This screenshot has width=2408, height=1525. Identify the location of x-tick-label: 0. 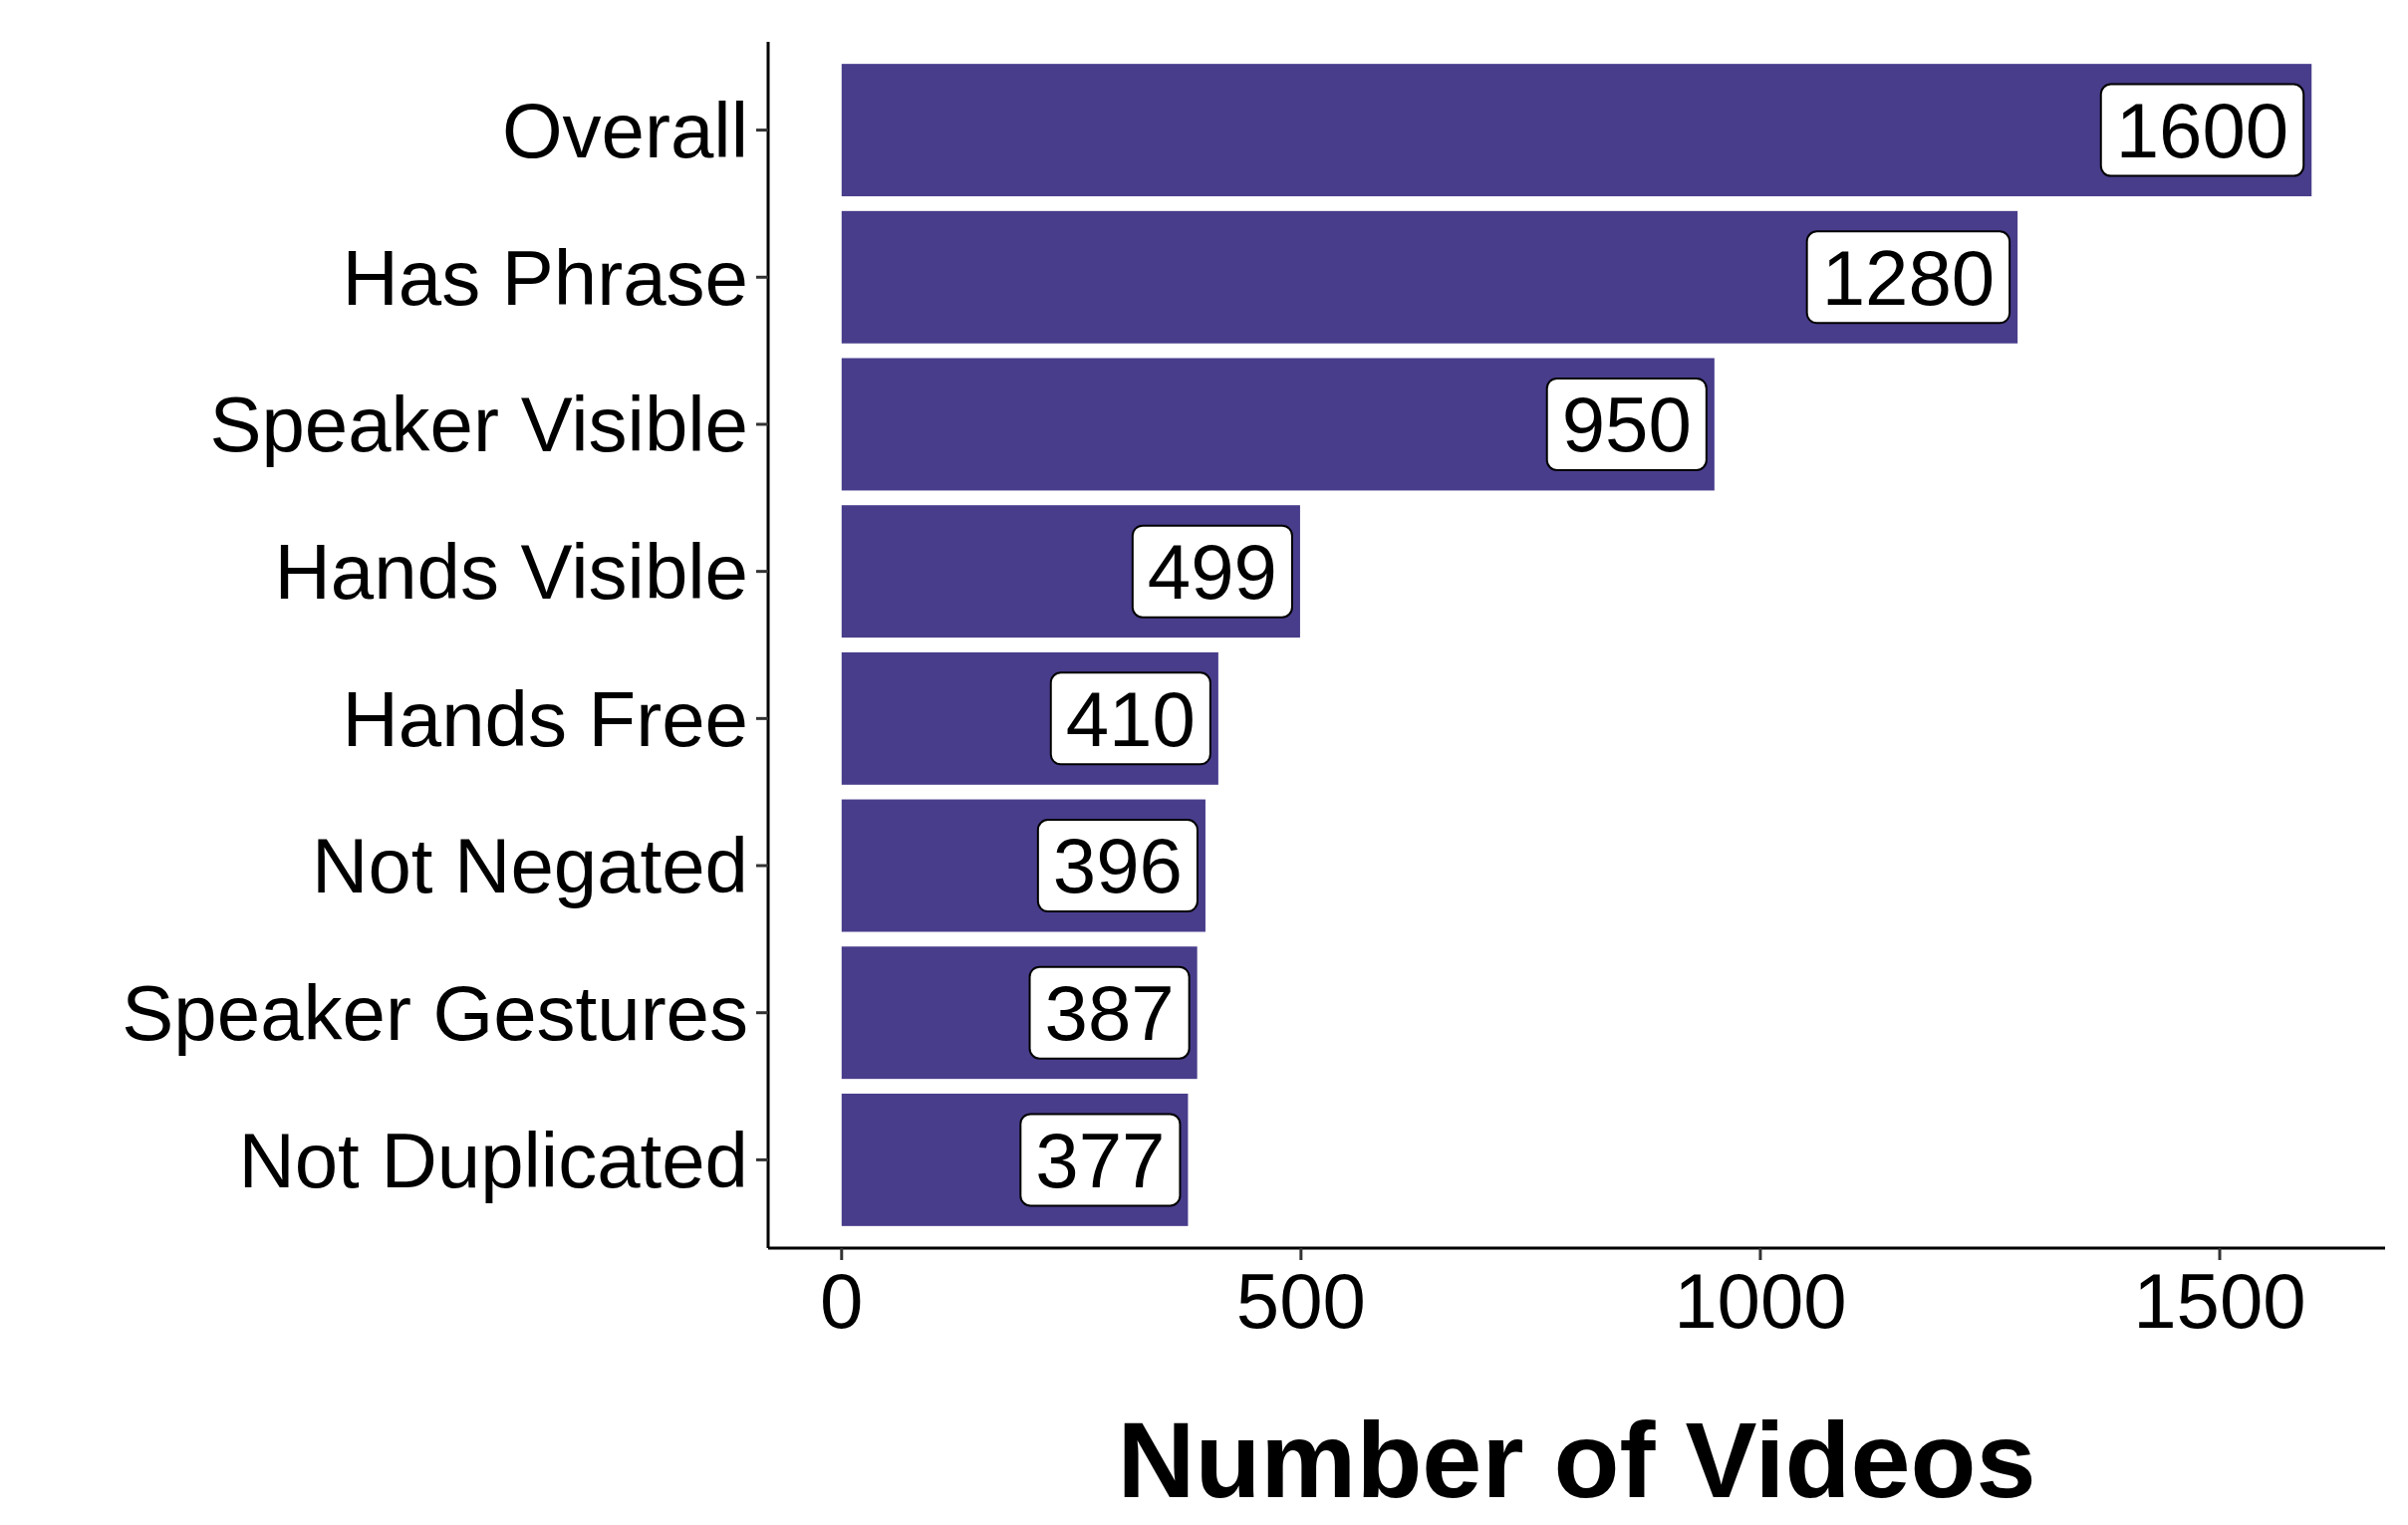
(842, 1301).